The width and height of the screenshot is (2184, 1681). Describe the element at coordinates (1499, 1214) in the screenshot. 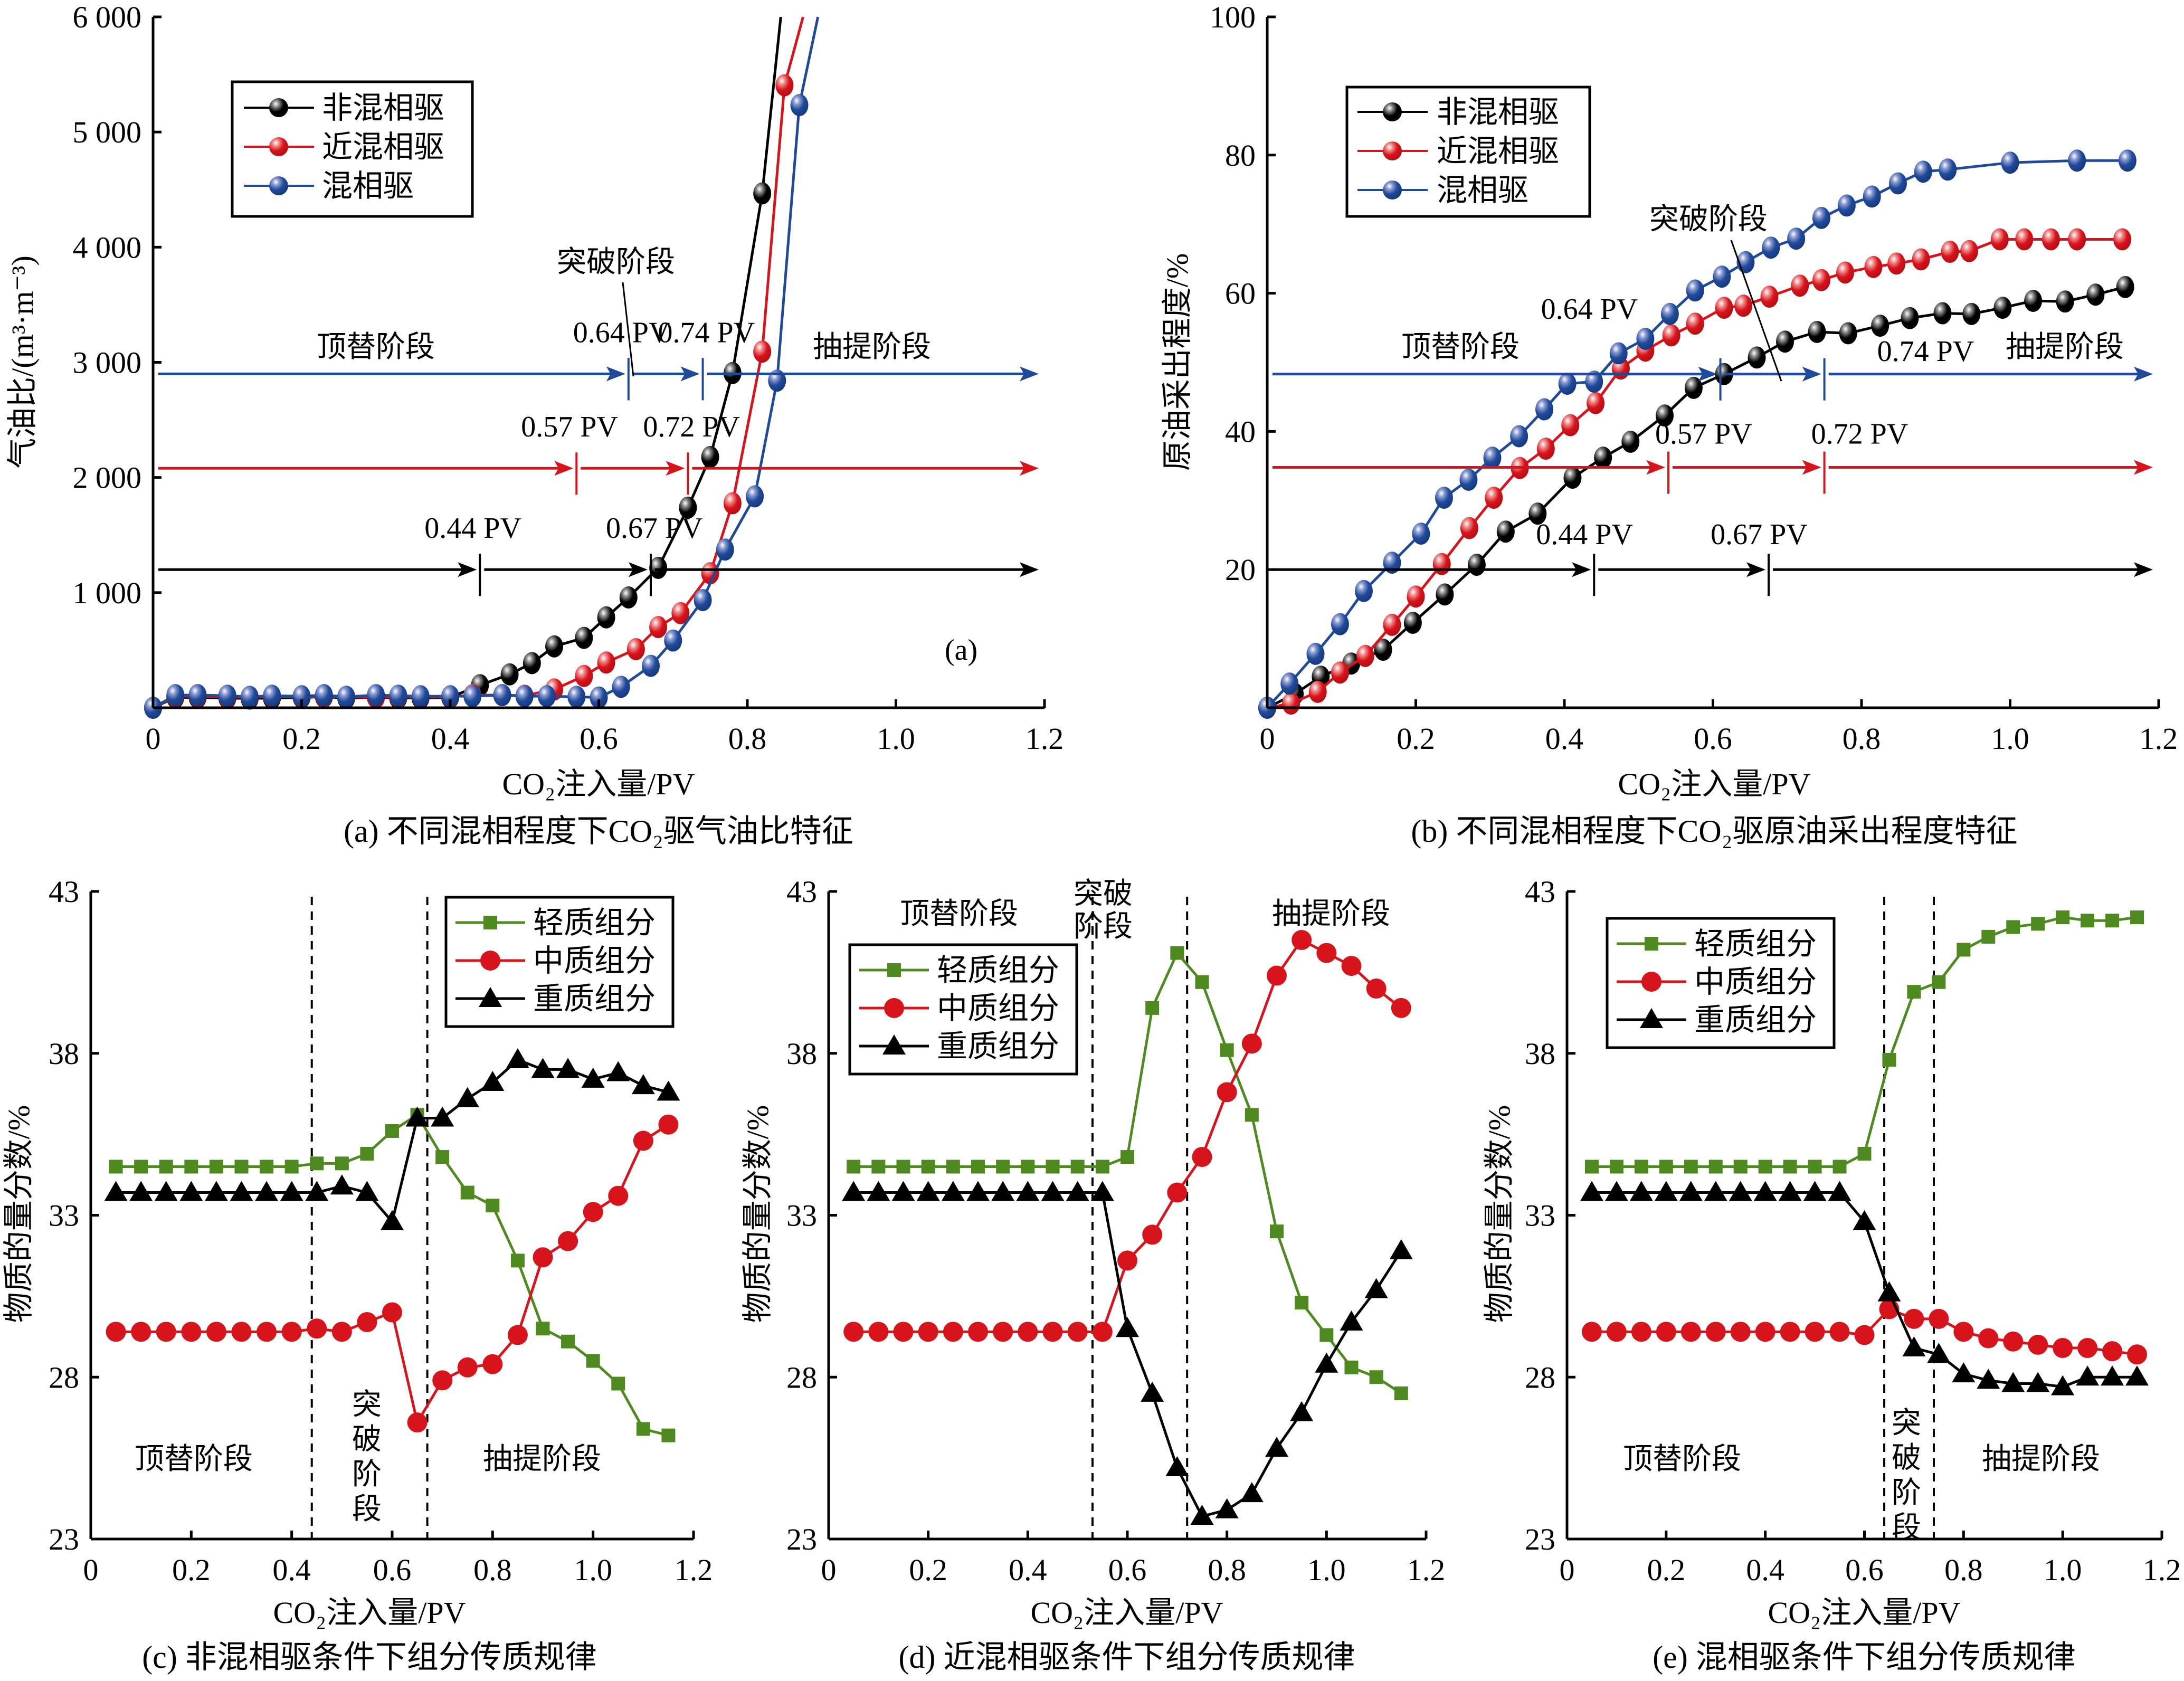

I see `y-axis-label: 物质的量分数/%` at that location.